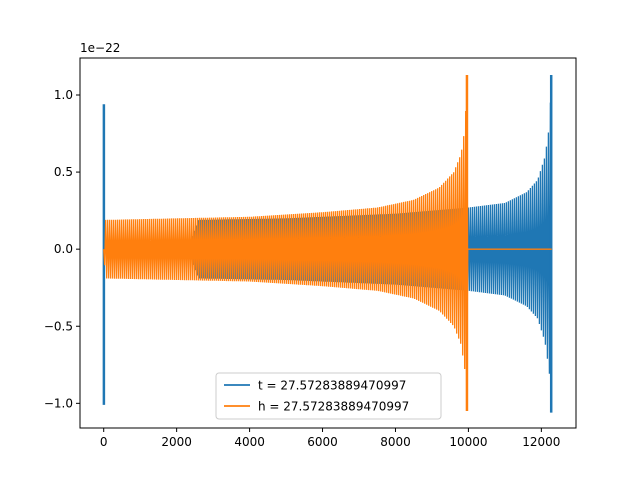 The width and height of the screenshot is (640, 480). I want to click on y-tick-label: 1.0, so click(63, 95).